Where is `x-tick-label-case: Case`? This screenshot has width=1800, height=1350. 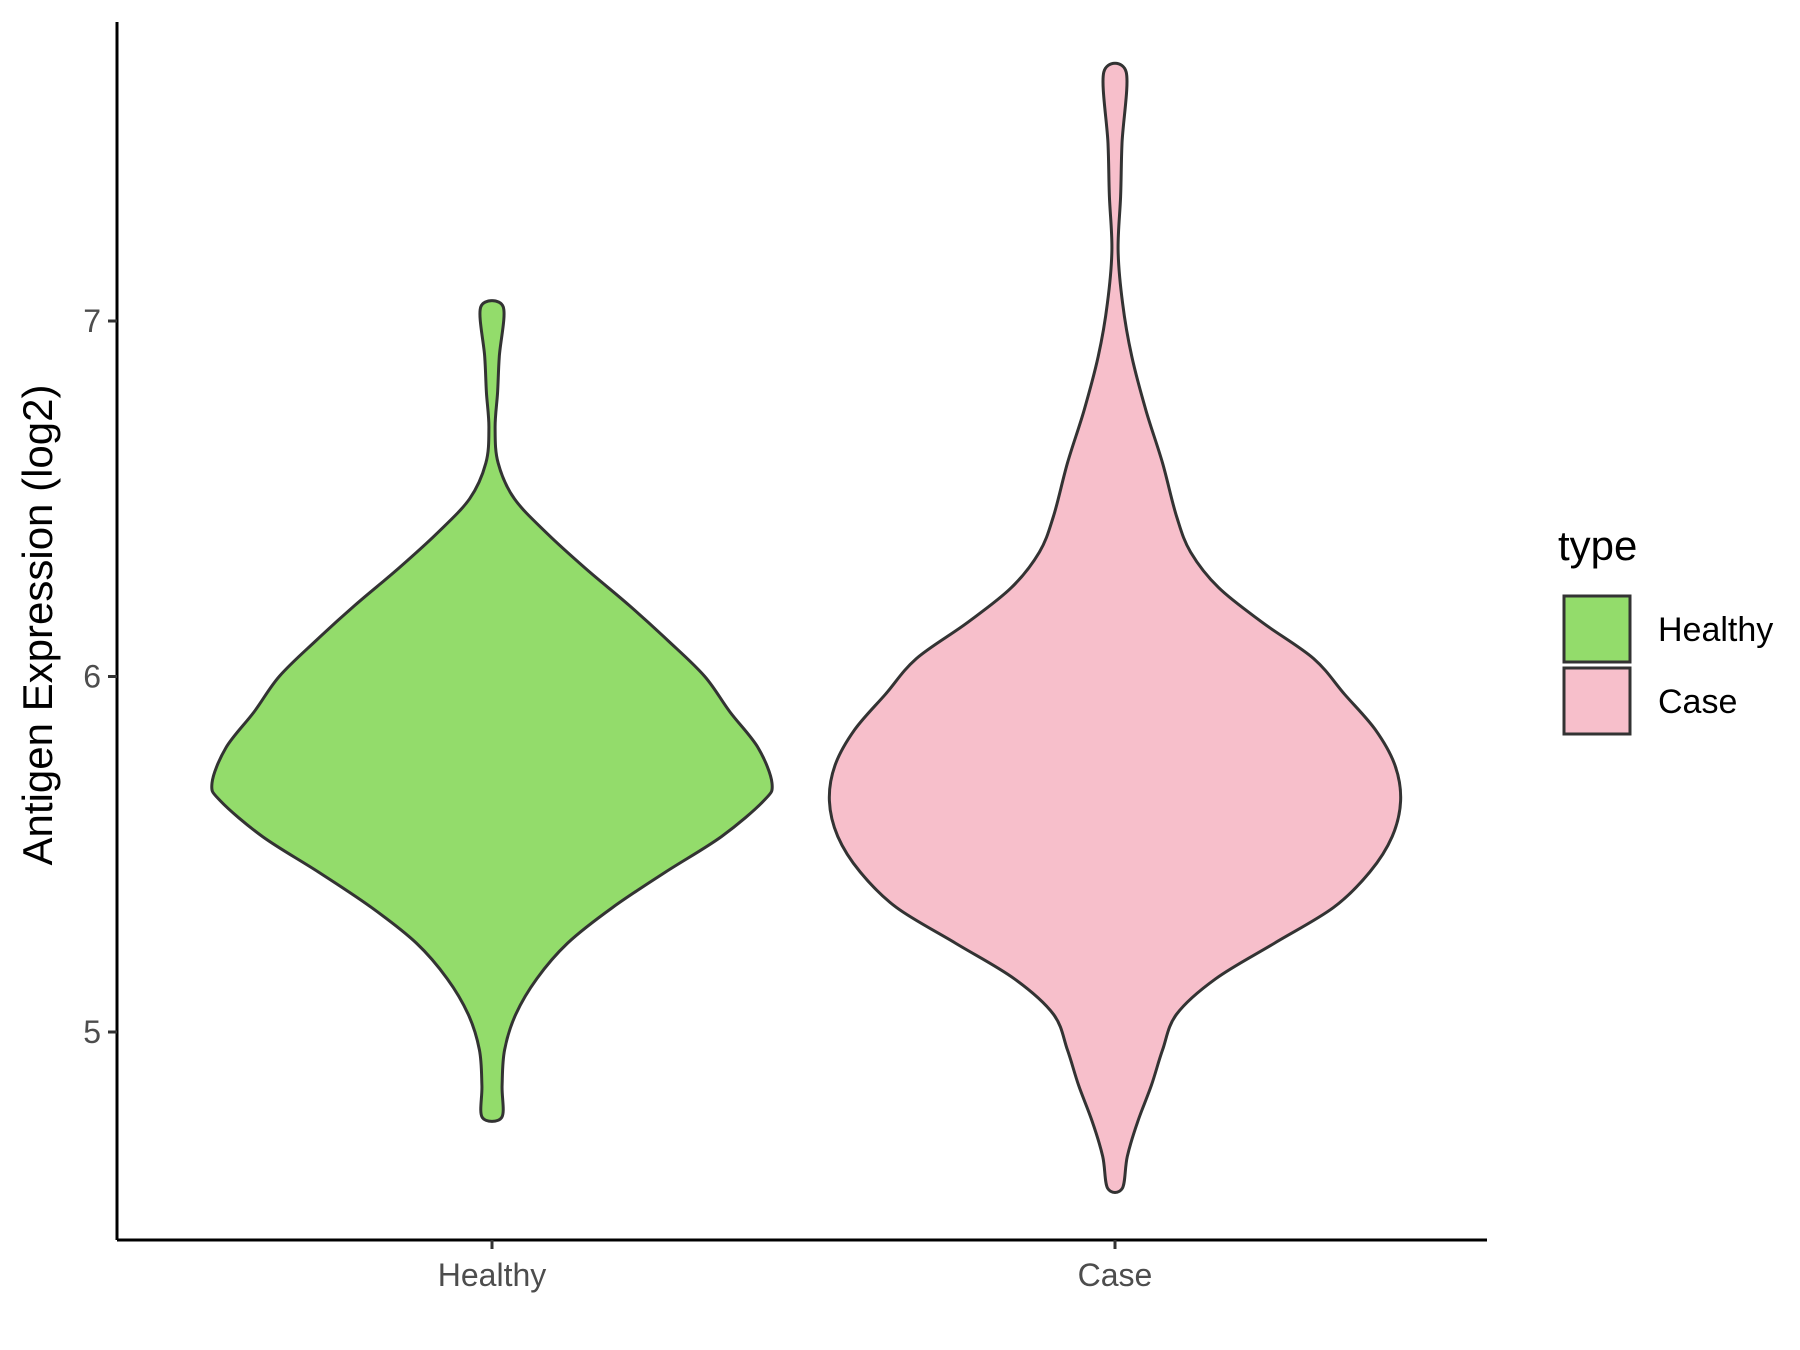 x-tick-label-case: Case is located at coordinates (1115, 1275).